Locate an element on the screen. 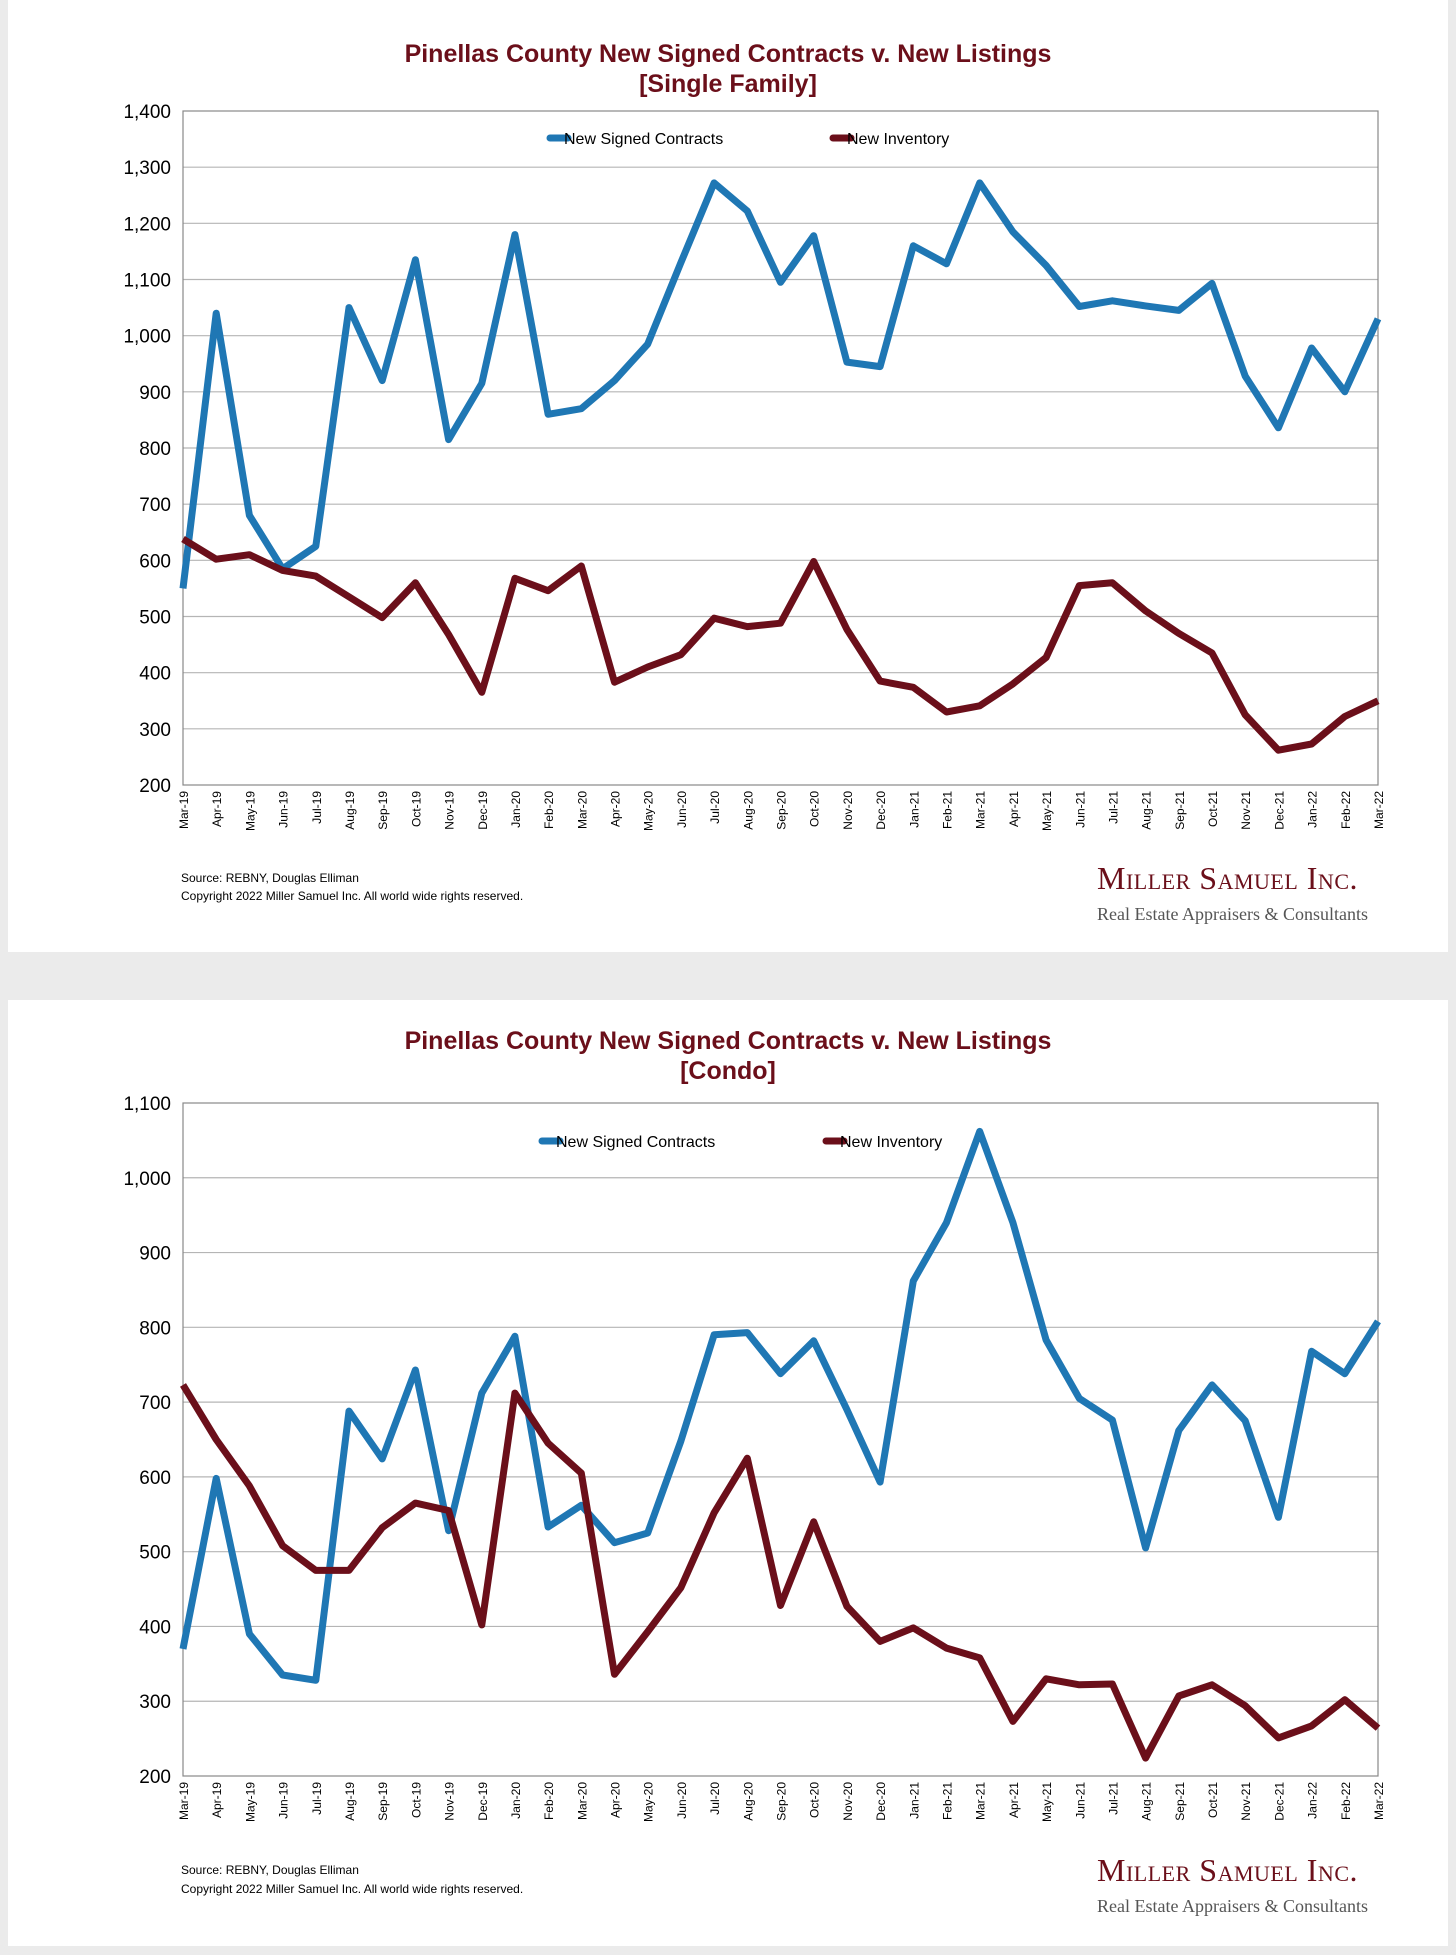 This screenshot has height=1955, width=1456. y-tick-label: 700 is located at coordinates (155, 505).